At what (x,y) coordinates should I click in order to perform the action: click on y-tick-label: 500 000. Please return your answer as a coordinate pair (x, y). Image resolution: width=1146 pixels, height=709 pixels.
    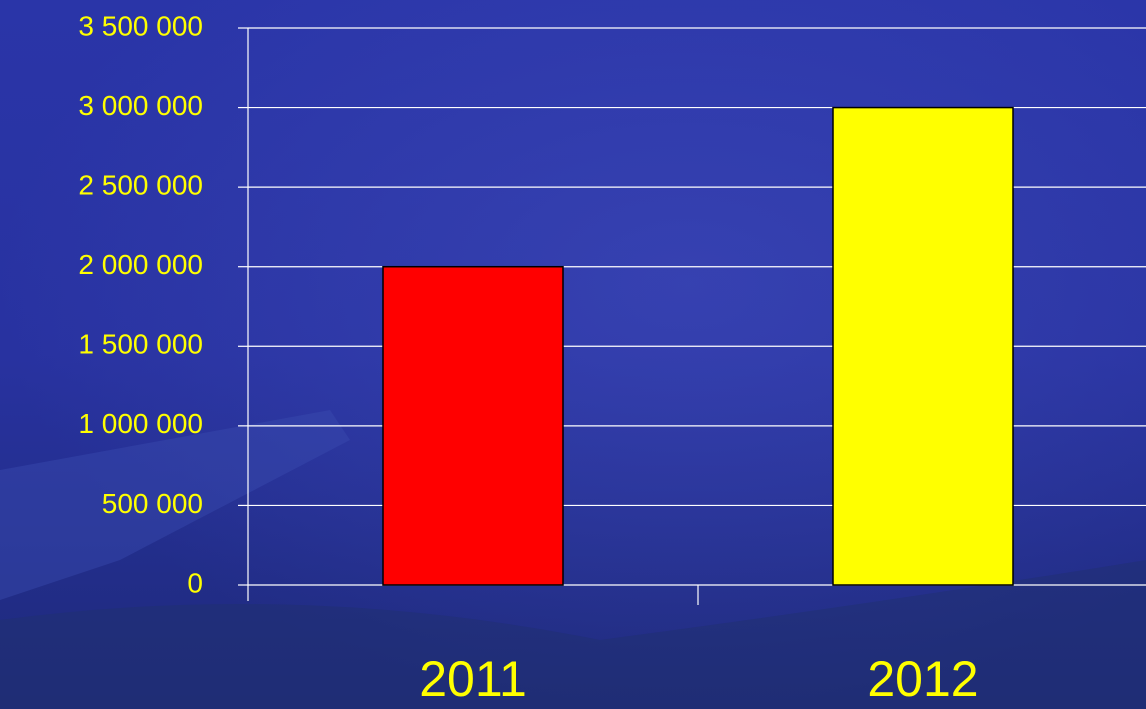
    Looking at the image, I should click on (152, 503).